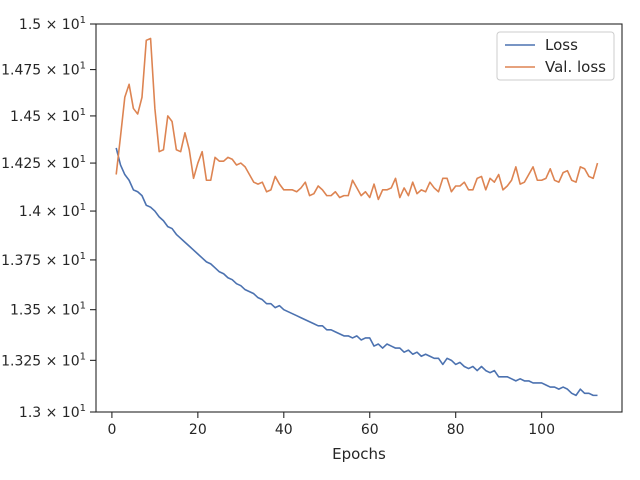  I want to click on y-tick-label: 1.35 × 10¹, so click(48, 310).